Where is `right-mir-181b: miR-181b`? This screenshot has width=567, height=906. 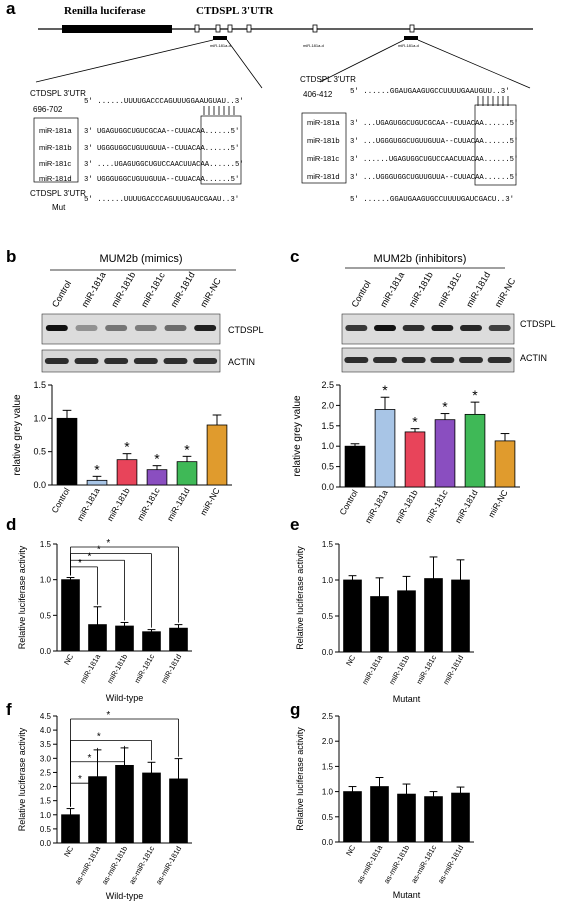 right-mir-181b: miR-181b is located at coordinates (323, 140).